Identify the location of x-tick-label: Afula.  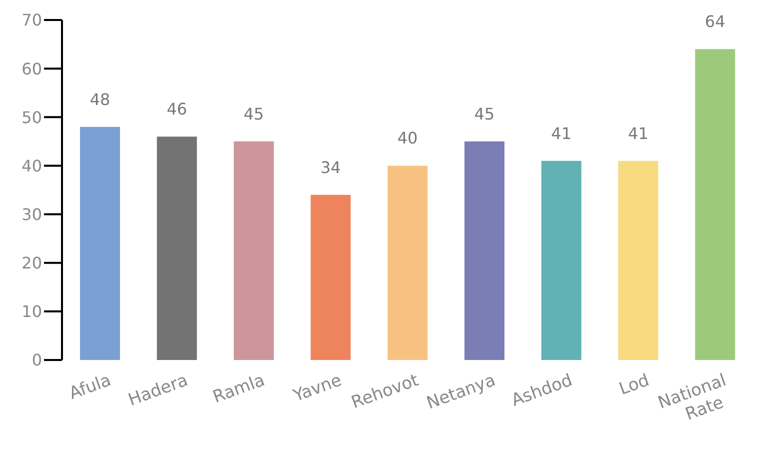
(90, 387).